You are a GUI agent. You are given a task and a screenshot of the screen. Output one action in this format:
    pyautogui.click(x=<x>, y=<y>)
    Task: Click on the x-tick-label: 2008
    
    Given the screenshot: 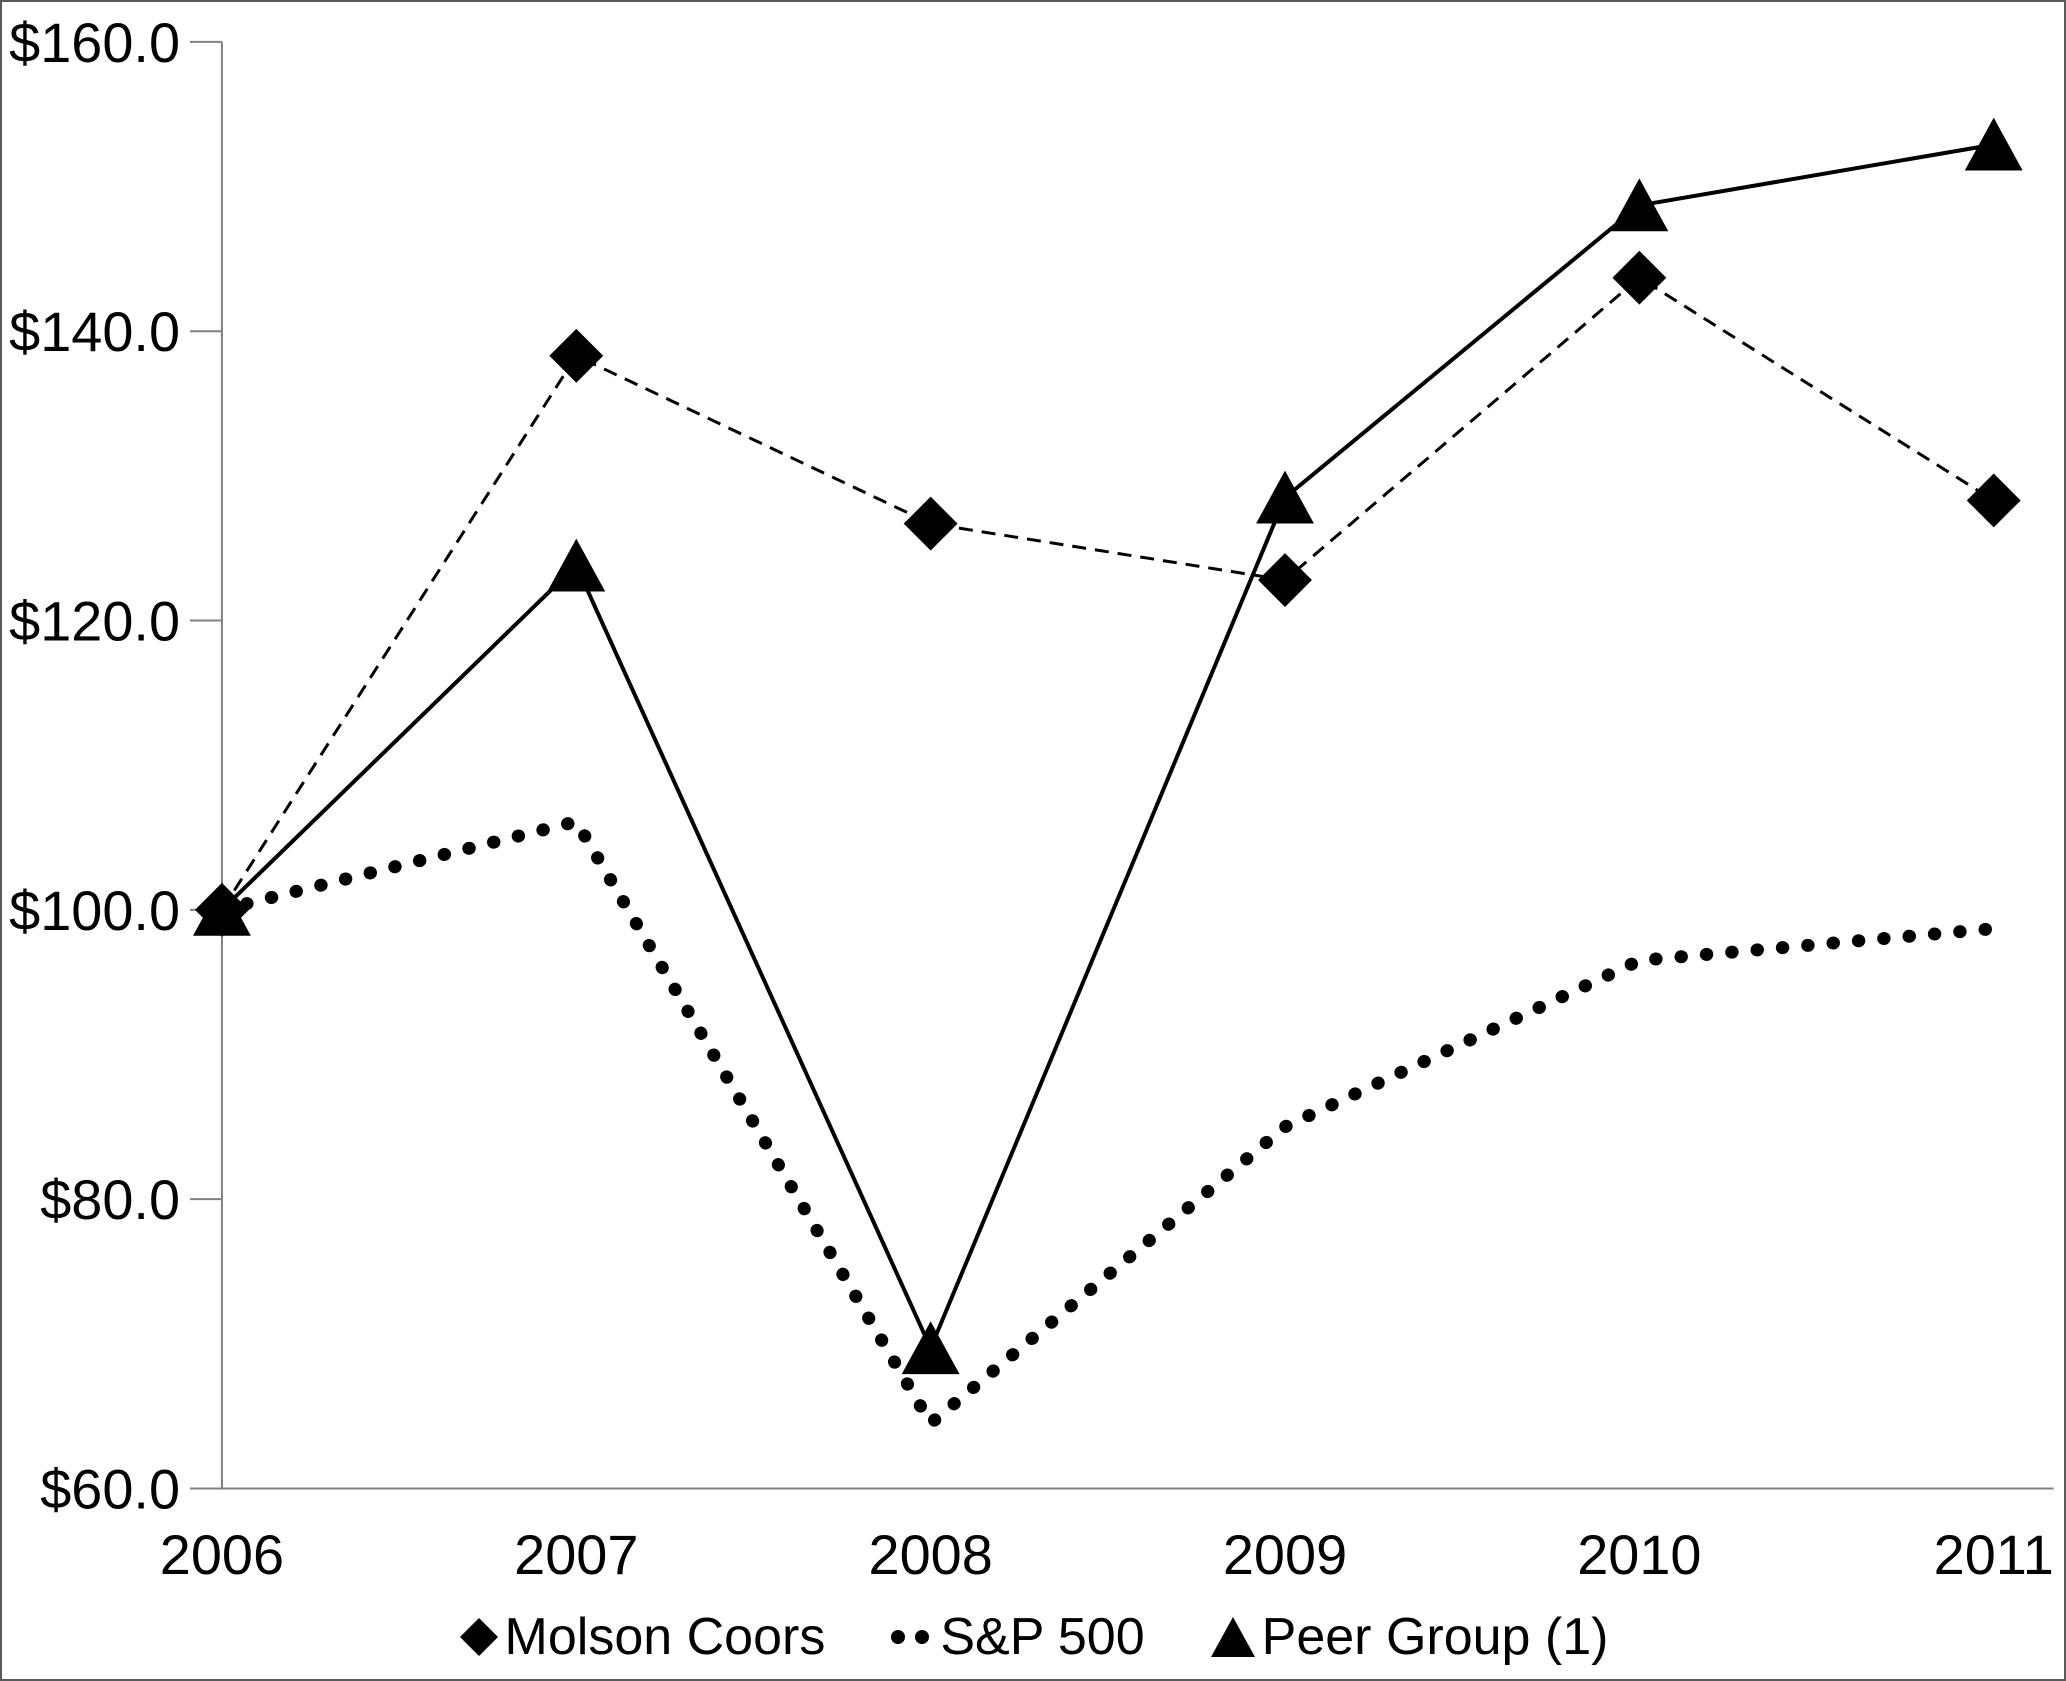 What is the action you would take?
    pyautogui.click(x=931, y=1554)
    